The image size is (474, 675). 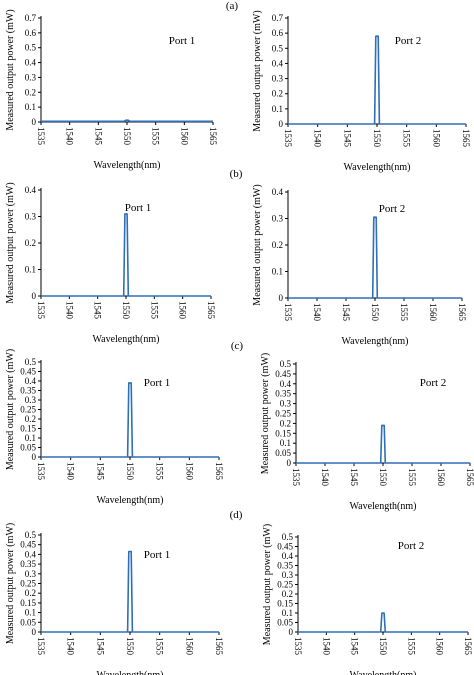 I want to click on y-tick-label: 0.6, so click(x=278, y=33).